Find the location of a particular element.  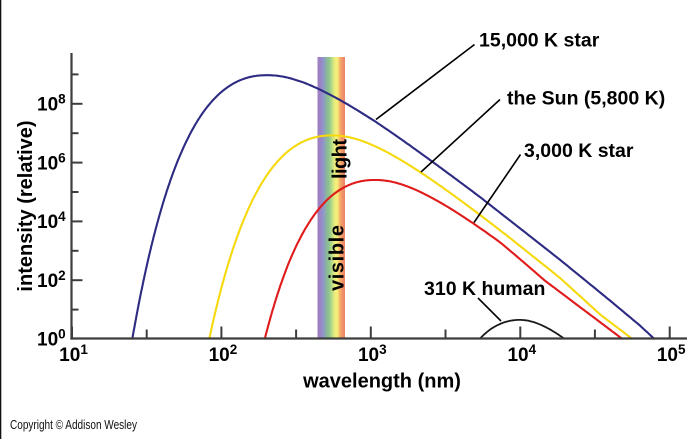

svg-text: 101 is located at coordinates (73, 354).